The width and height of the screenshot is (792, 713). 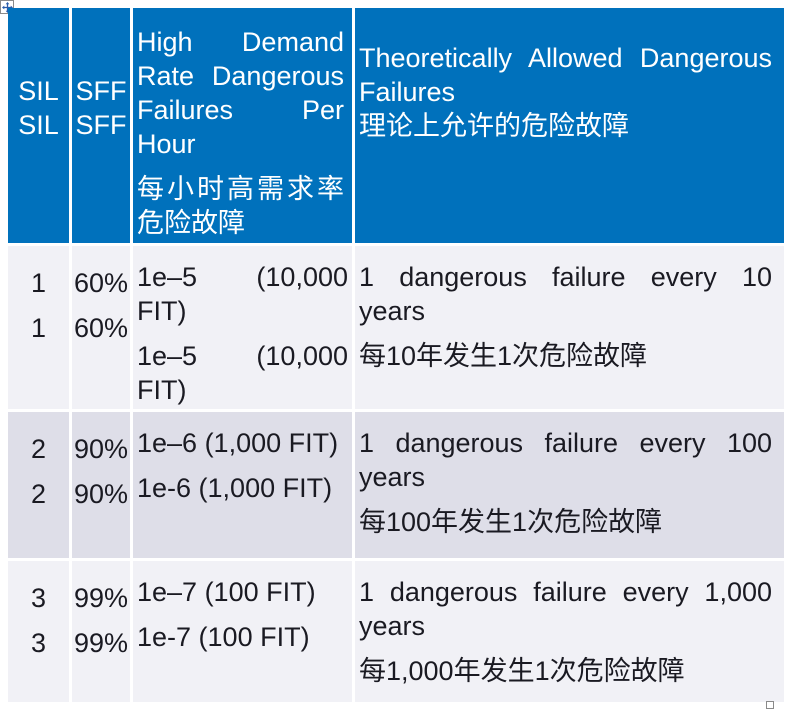 I want to click on allowed-en: 1 dangerous failure every 100 years, so click(x=565, y=460).